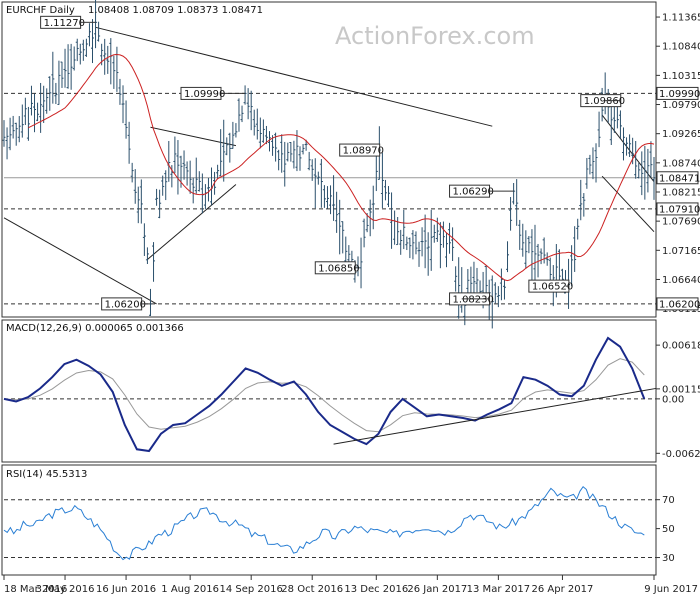  I want to click on y-tick-label: 0.00, so click(673, 399).